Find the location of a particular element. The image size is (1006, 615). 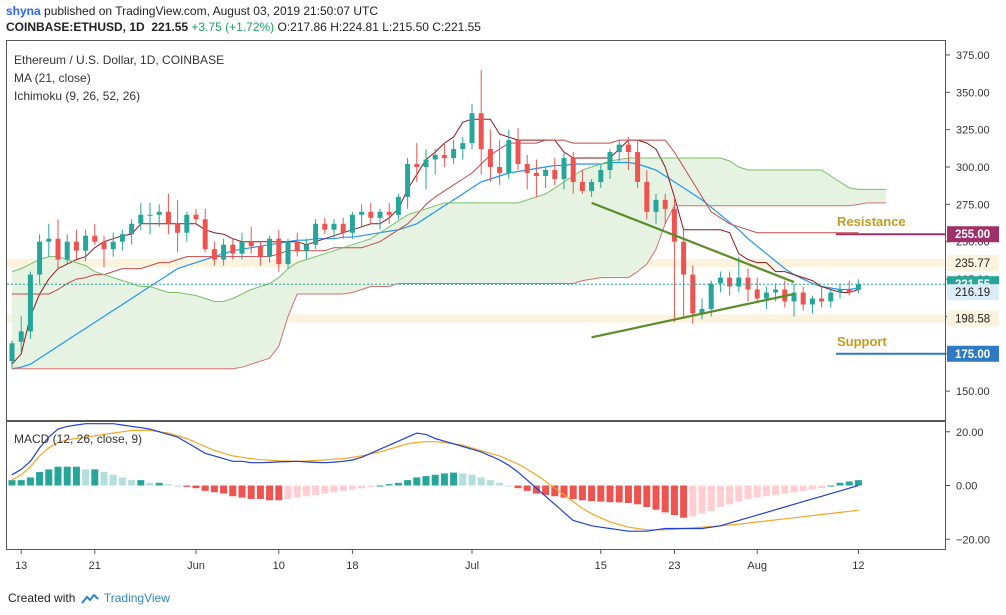

price-label: 198.58 is located at coordinates (972, 320).